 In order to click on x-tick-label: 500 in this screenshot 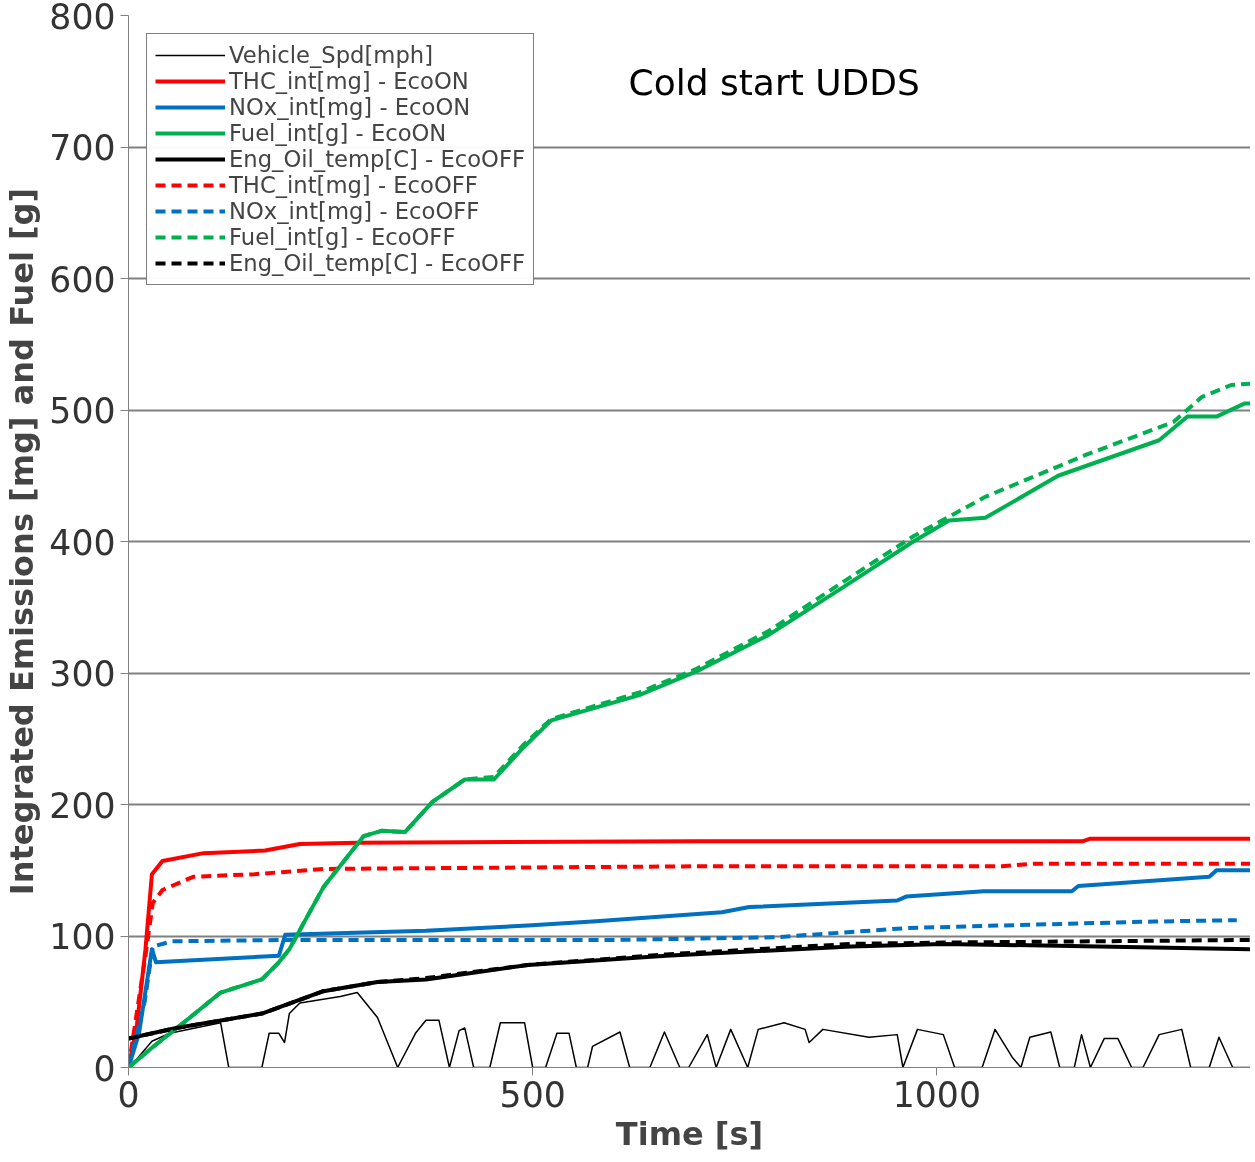, I will do `click(532, 1094)`.